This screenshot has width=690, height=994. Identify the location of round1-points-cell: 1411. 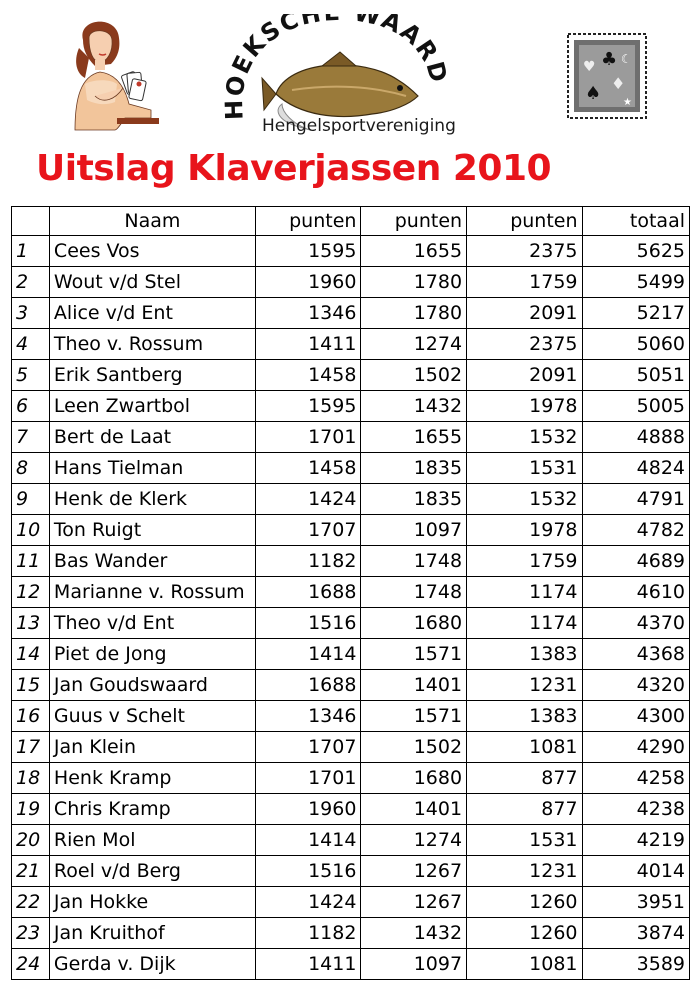
(308, 964).